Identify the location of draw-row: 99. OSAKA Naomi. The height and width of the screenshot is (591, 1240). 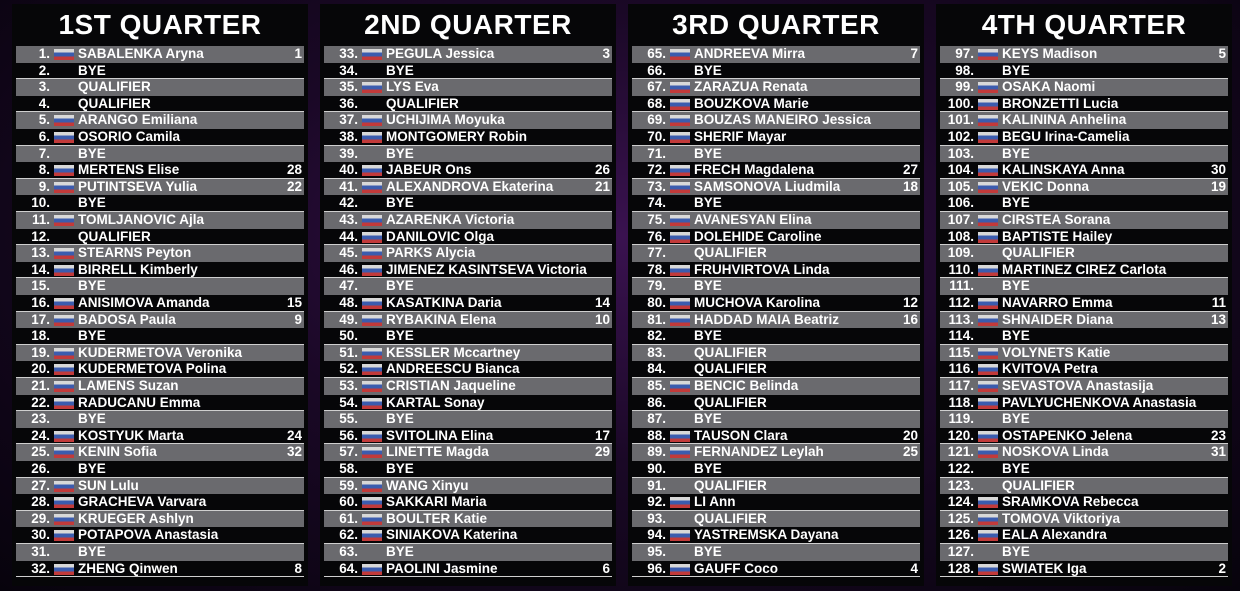
(1084, 87).